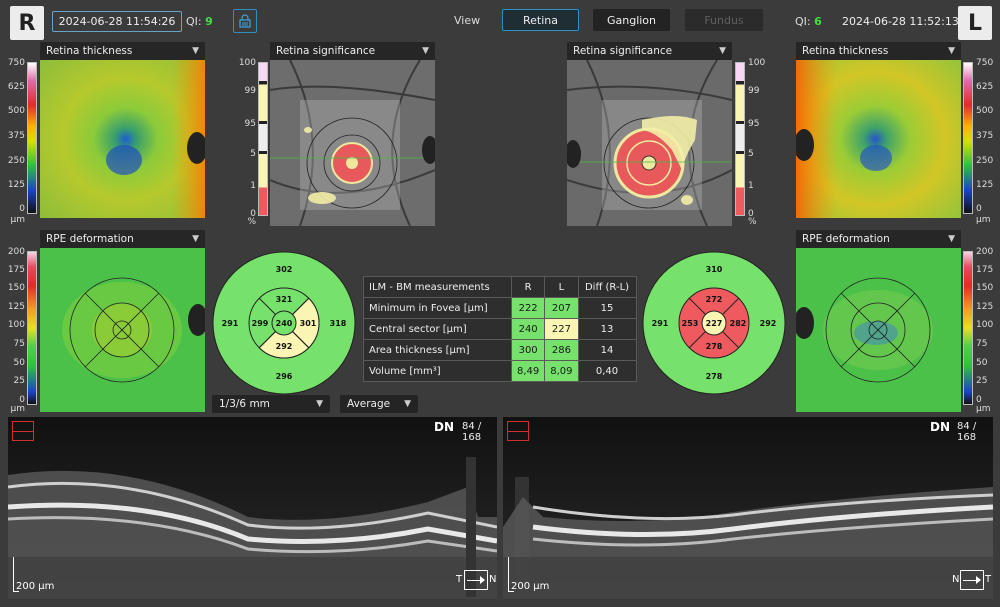 Image resolution: width=1000 pixels, height=607 pixels. What do you see at coordinates (738, 323) in the screenshot?
I see `sector-value: 282` at bounding box center [738, 323].